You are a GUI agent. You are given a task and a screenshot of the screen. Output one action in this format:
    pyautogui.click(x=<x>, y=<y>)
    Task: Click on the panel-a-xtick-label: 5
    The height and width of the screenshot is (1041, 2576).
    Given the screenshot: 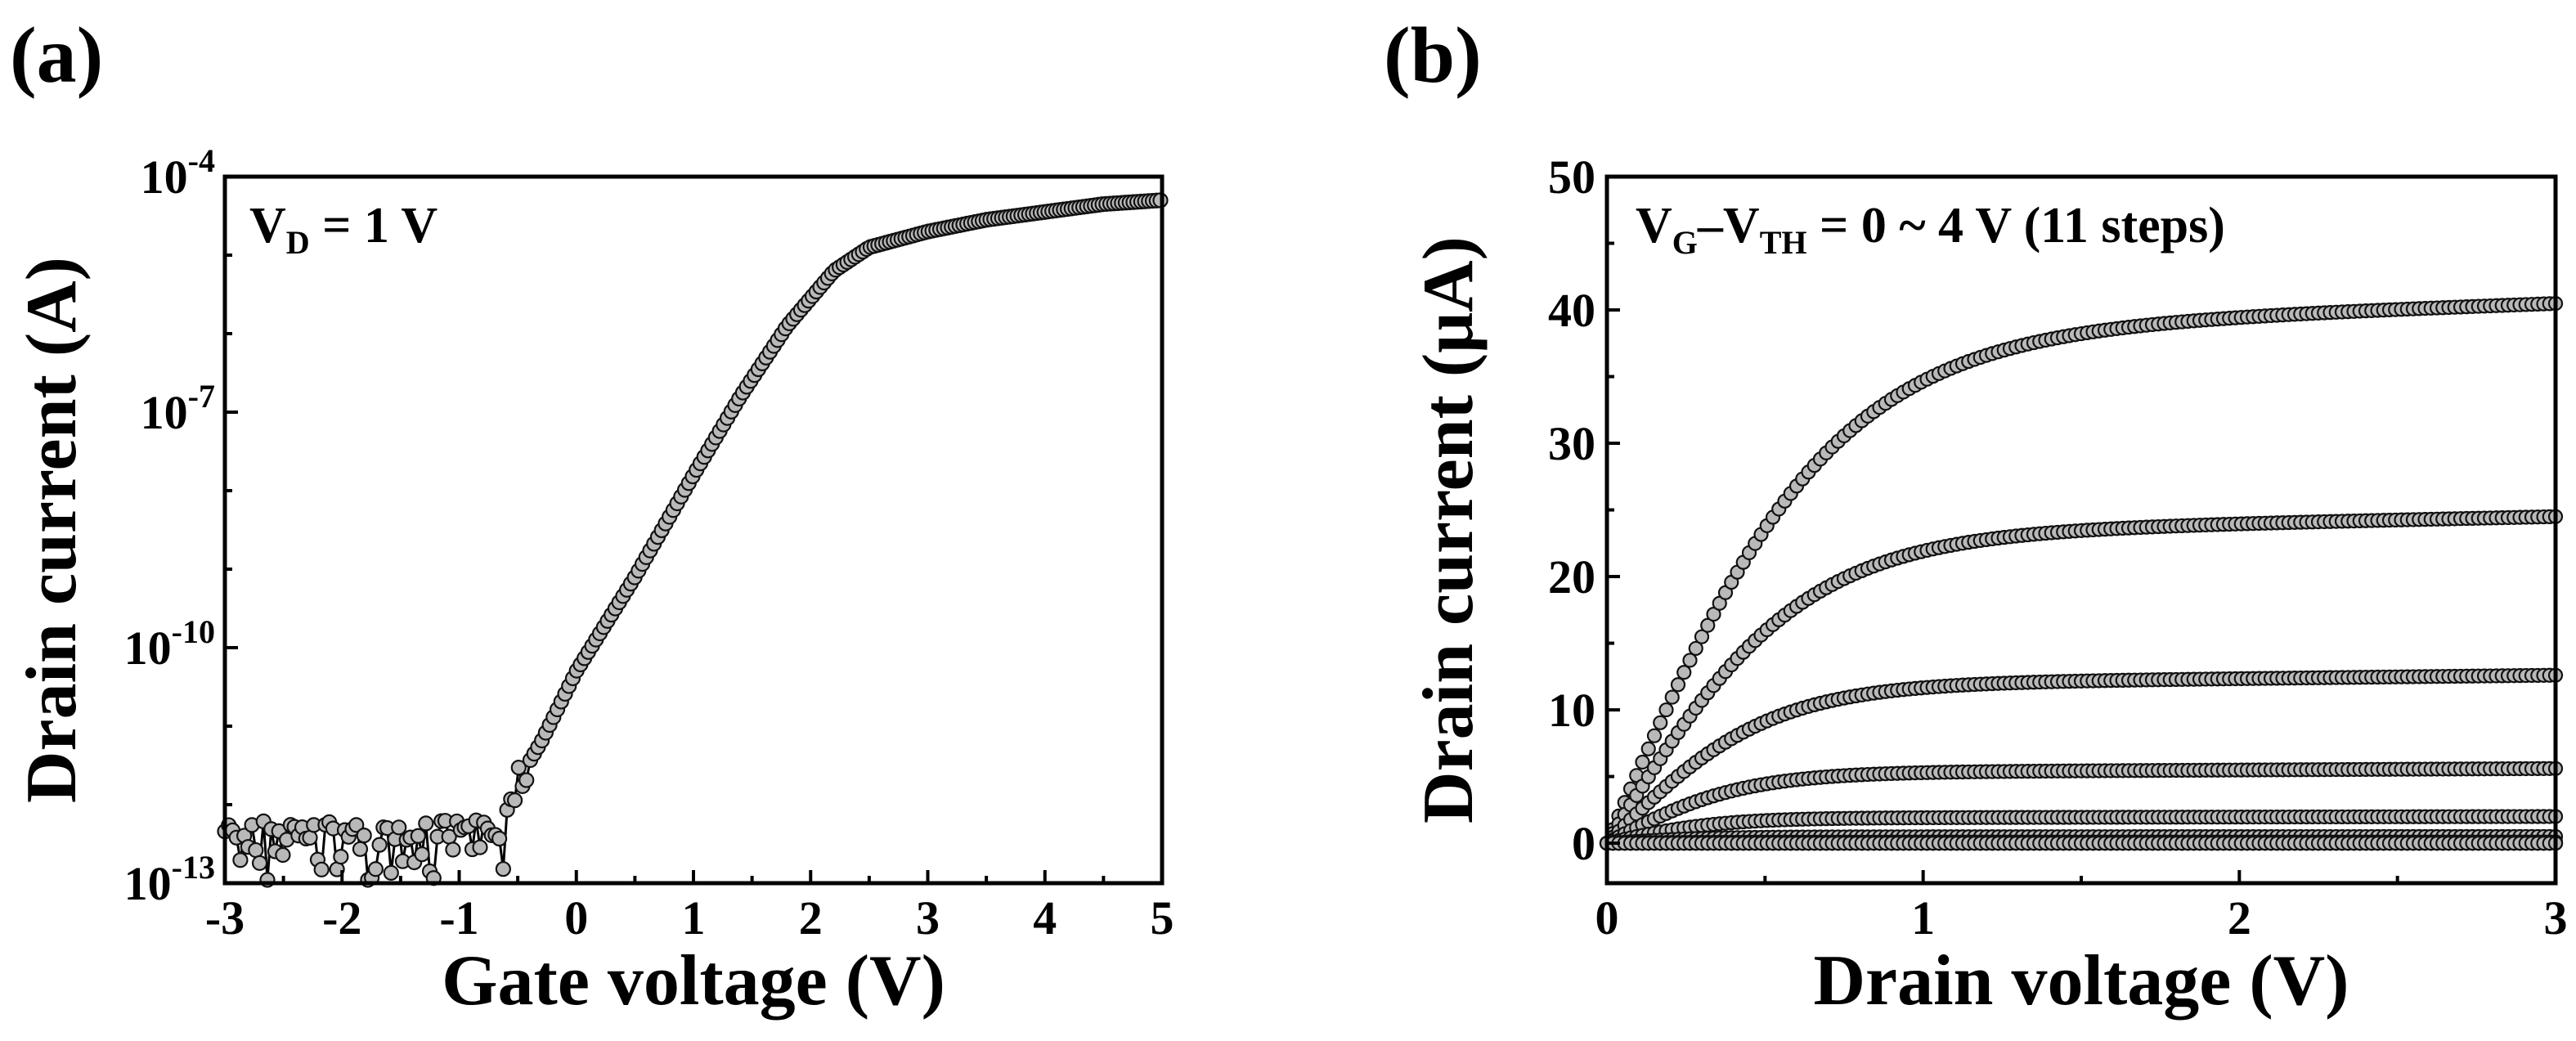 What is the action you would take?
    pyautogui.click(x=1162, y=918)
    